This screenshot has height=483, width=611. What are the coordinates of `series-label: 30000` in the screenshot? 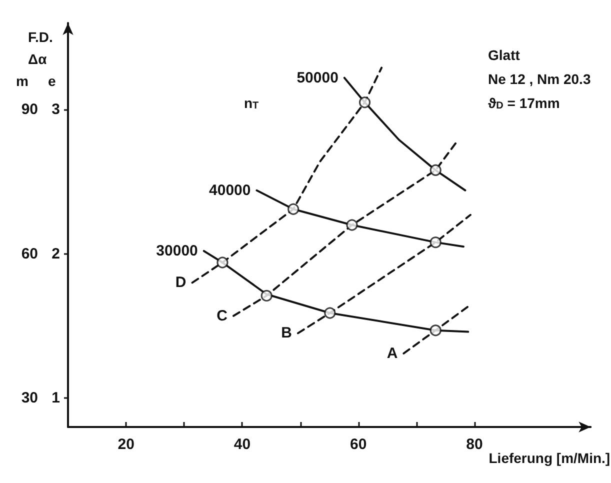 It's located at (177, 251).